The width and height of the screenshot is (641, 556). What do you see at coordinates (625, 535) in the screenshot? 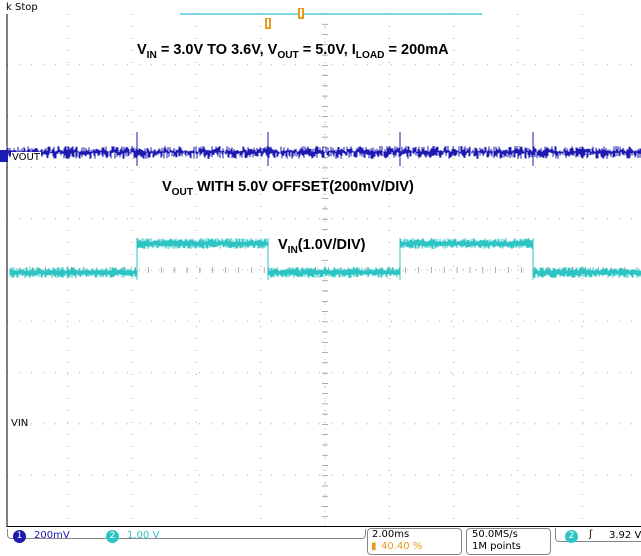
I see `trigger-level: 3.92 V` at bounding box center [625, 535].